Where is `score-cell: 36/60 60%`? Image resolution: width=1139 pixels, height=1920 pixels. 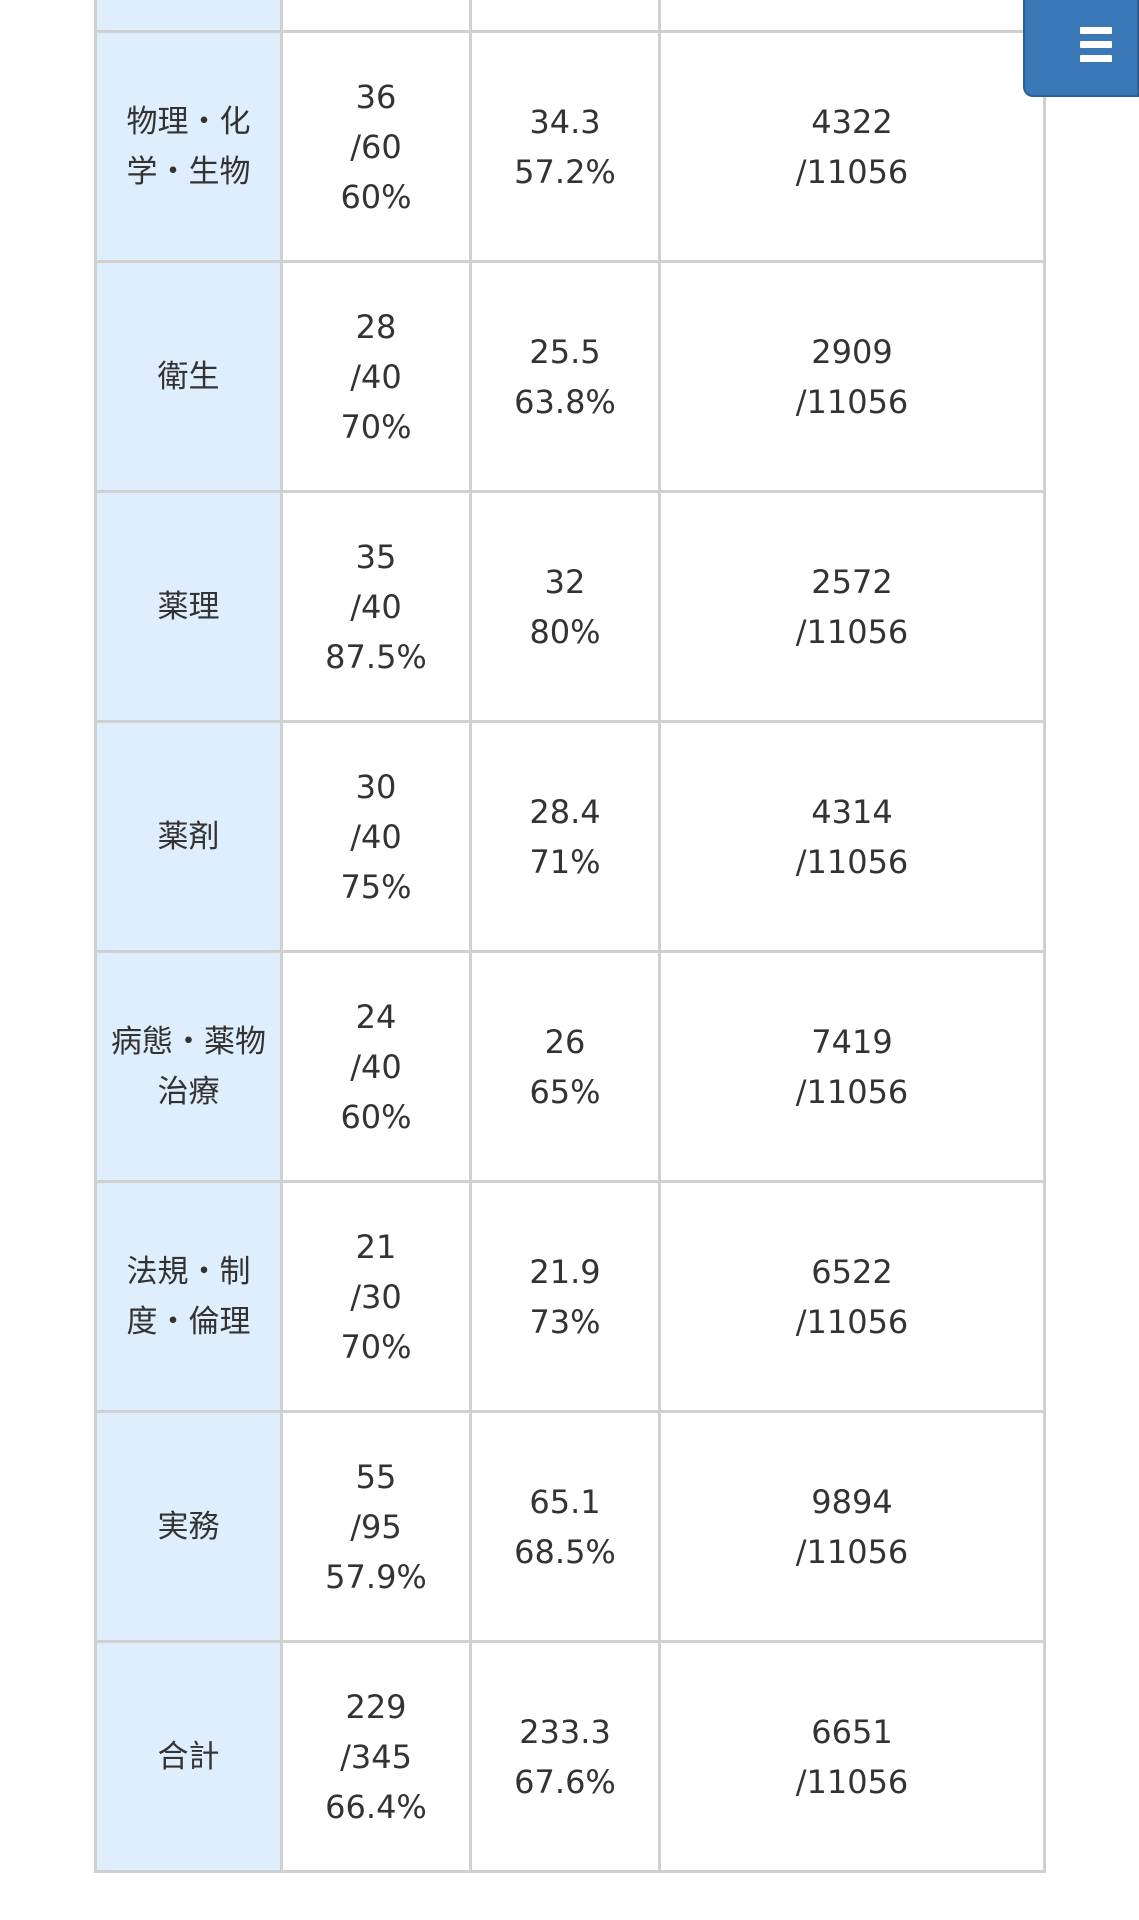
score-cell: 36/60 60% is located at coordinates (376, 146).